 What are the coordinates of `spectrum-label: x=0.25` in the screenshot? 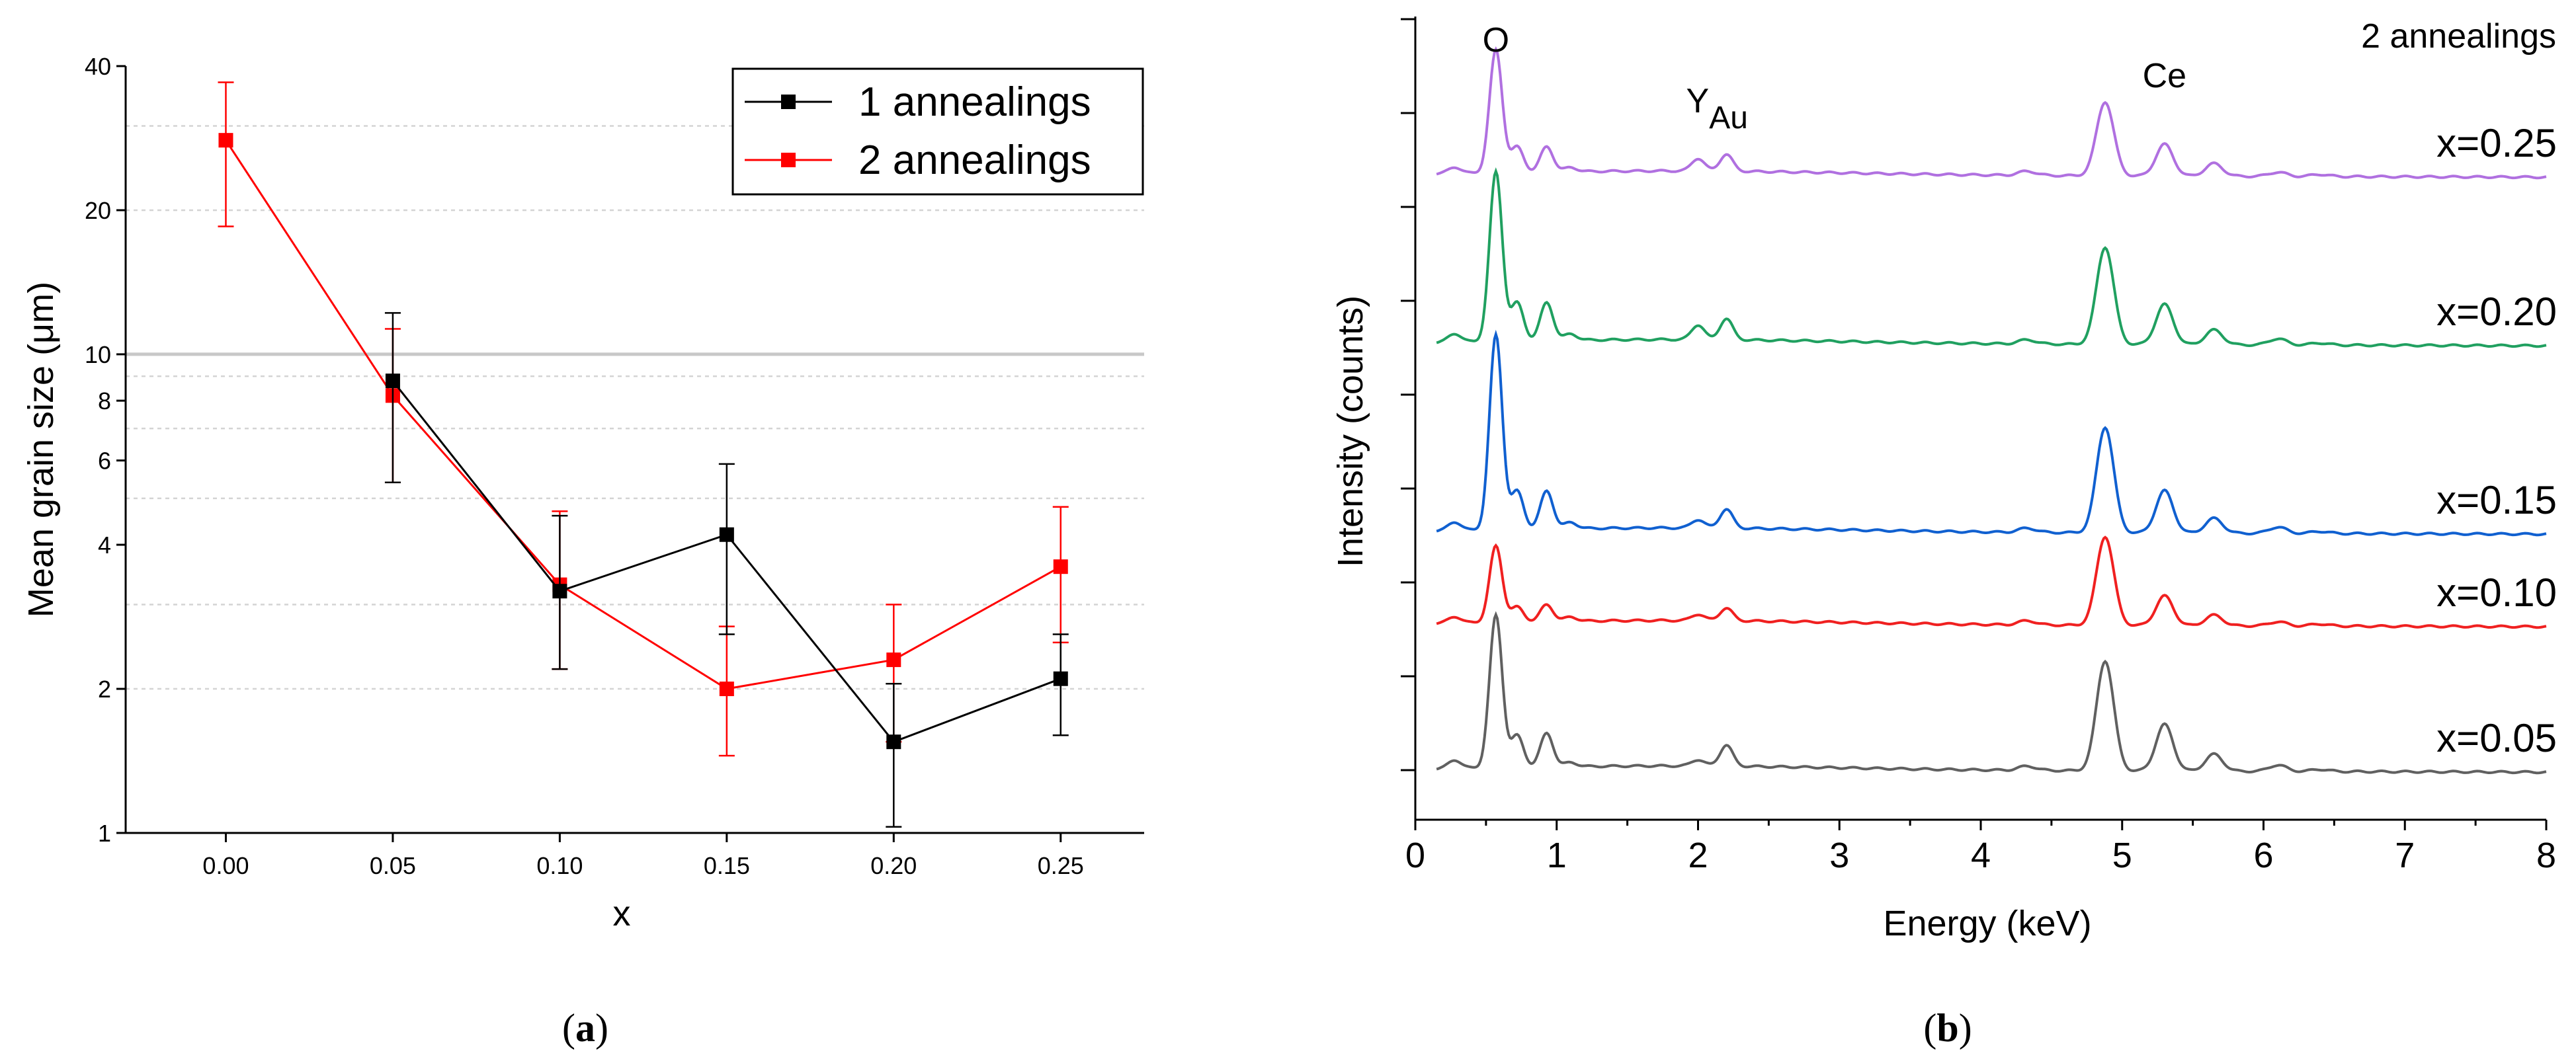 It's located at (2496, 143).